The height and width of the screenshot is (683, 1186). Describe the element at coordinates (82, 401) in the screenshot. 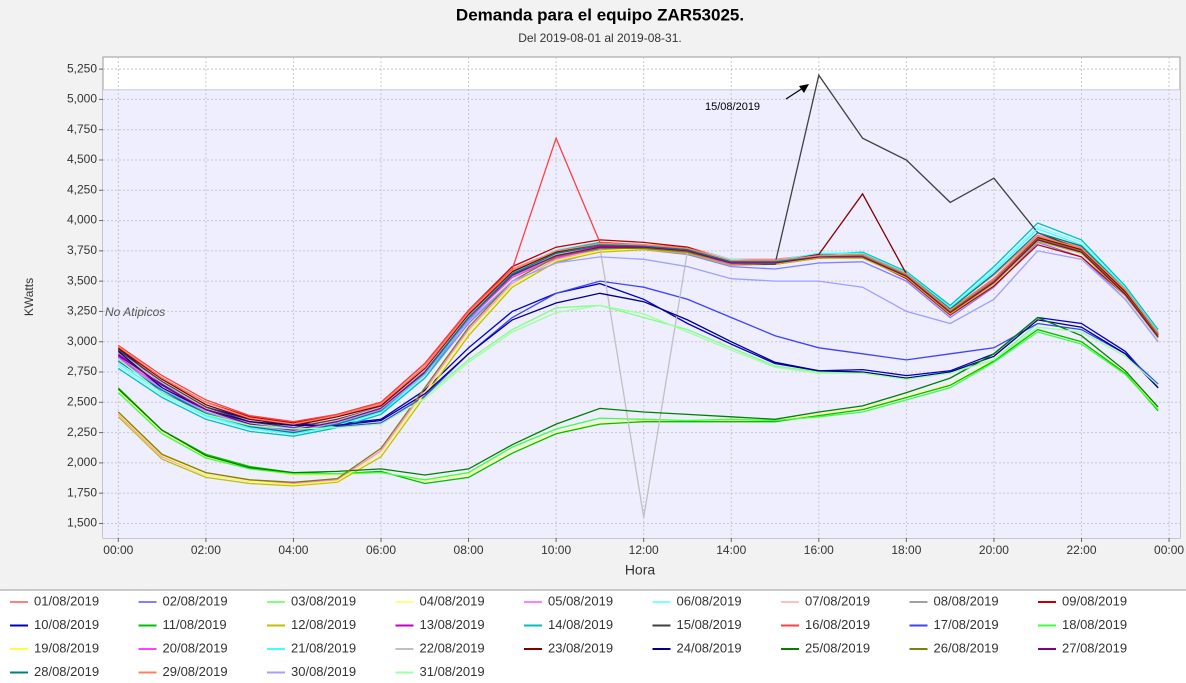

I see `y-tick-label: 2,500` at that location.